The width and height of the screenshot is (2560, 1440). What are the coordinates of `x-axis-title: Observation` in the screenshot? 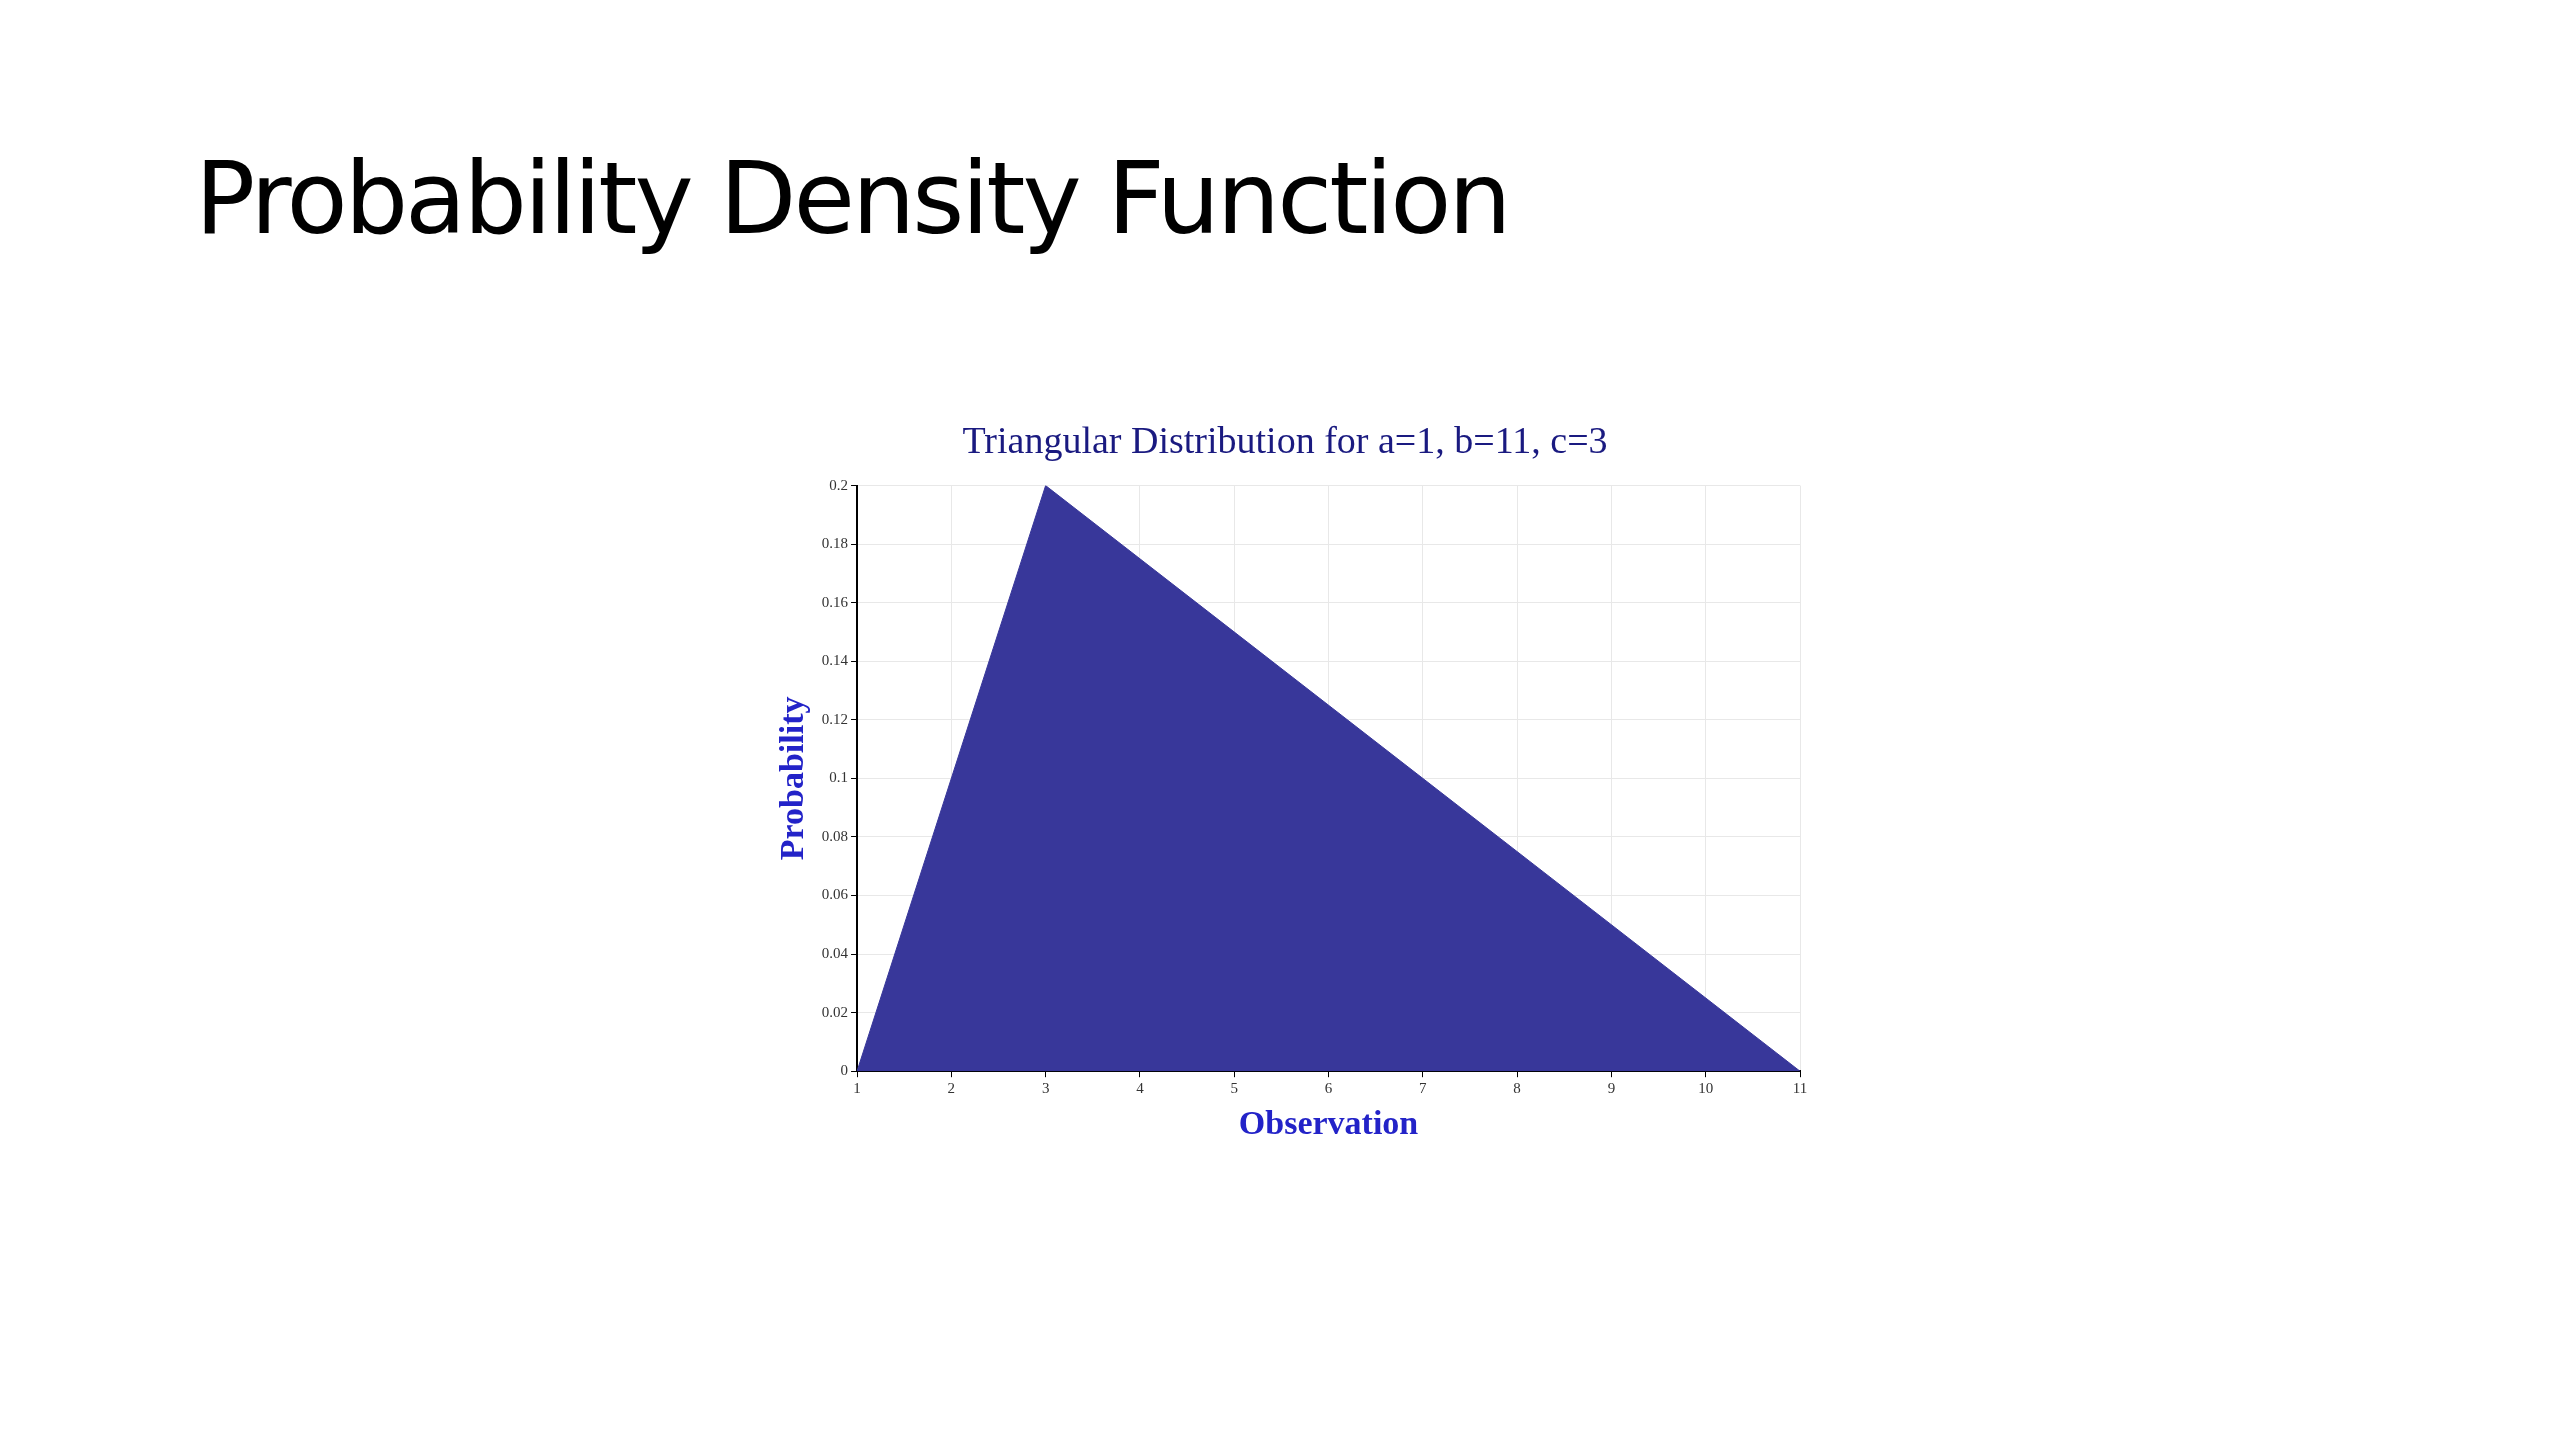 It's located at (1328, 1123).